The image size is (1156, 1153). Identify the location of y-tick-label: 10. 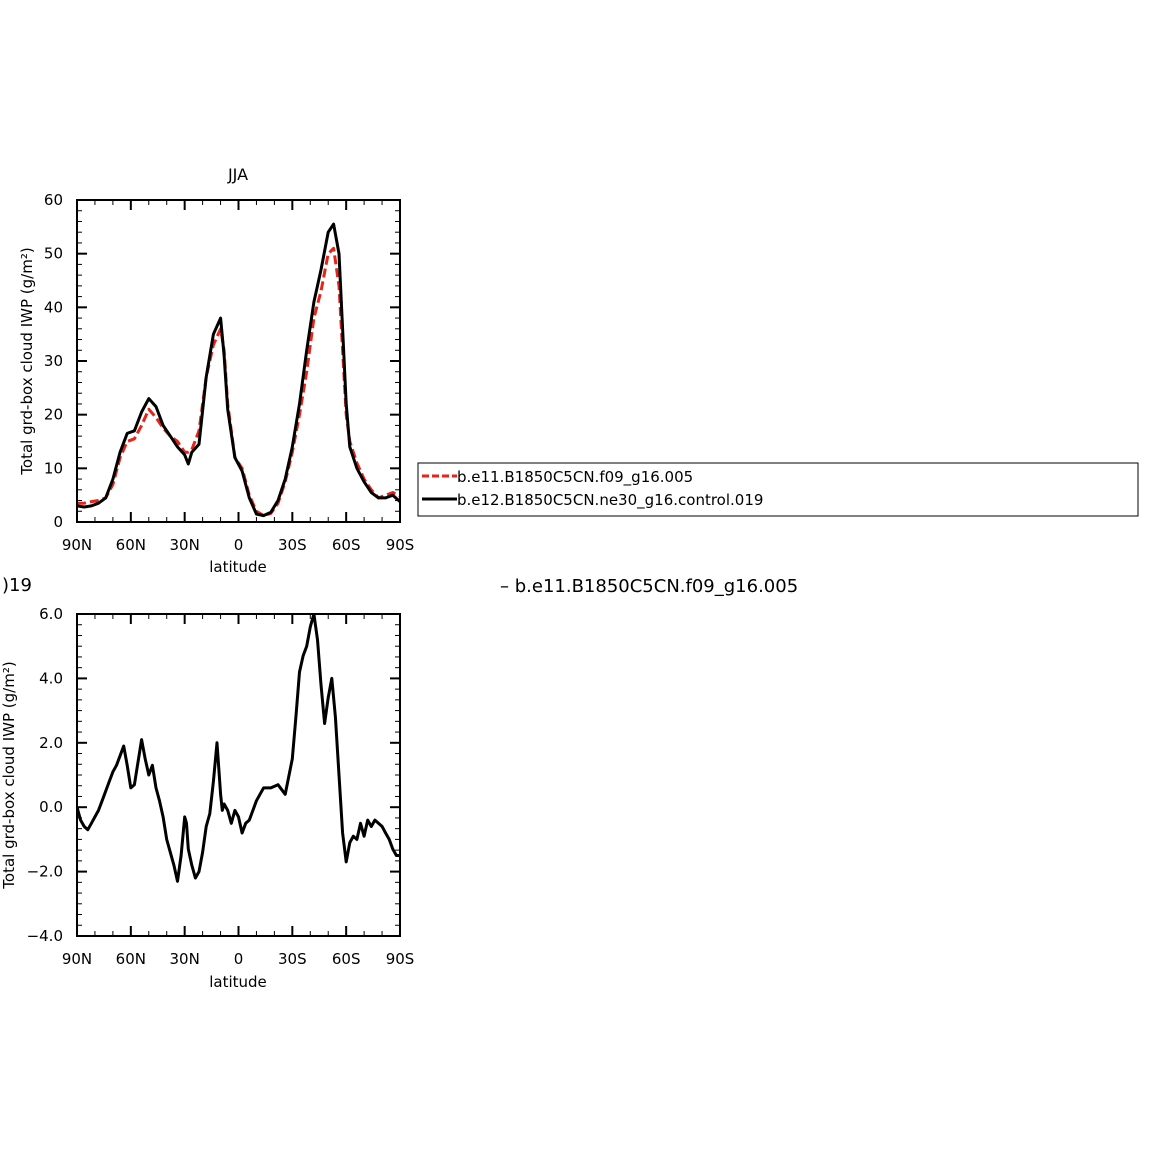
(53, 468).